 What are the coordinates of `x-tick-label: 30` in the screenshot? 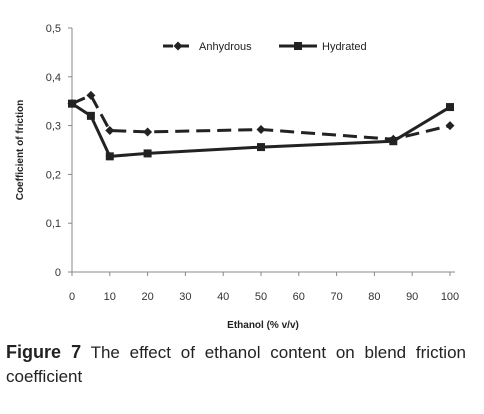 It's located at (185, 297).